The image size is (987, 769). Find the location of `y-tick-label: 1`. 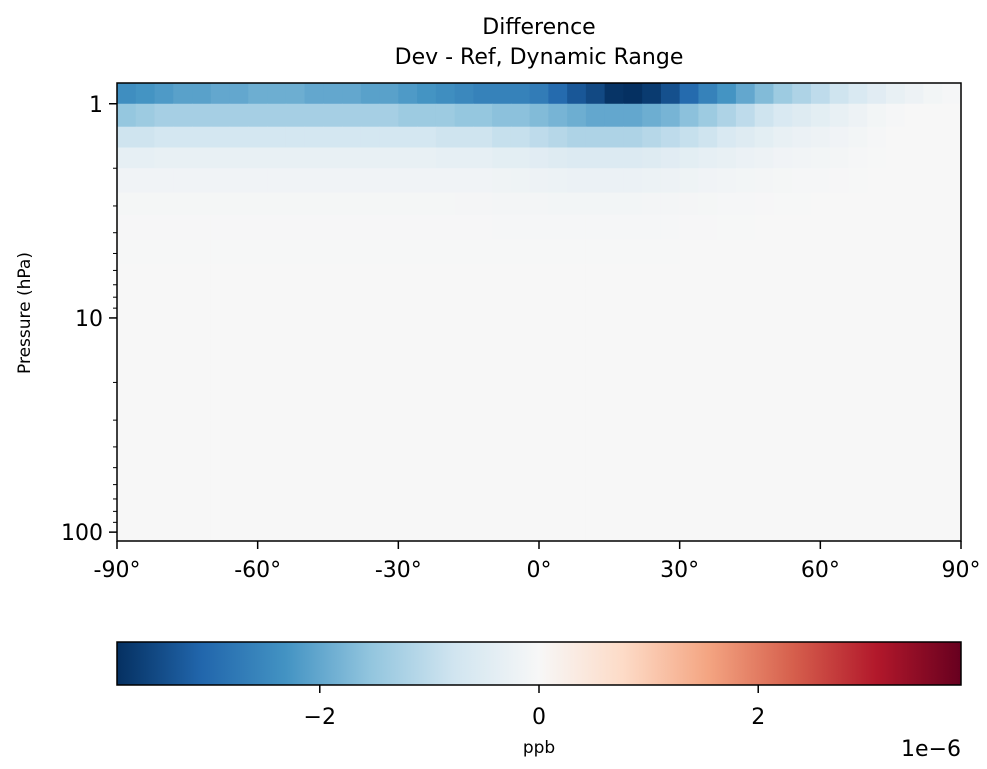

y-tick-label: 1 is located at coordinates (96, 105).